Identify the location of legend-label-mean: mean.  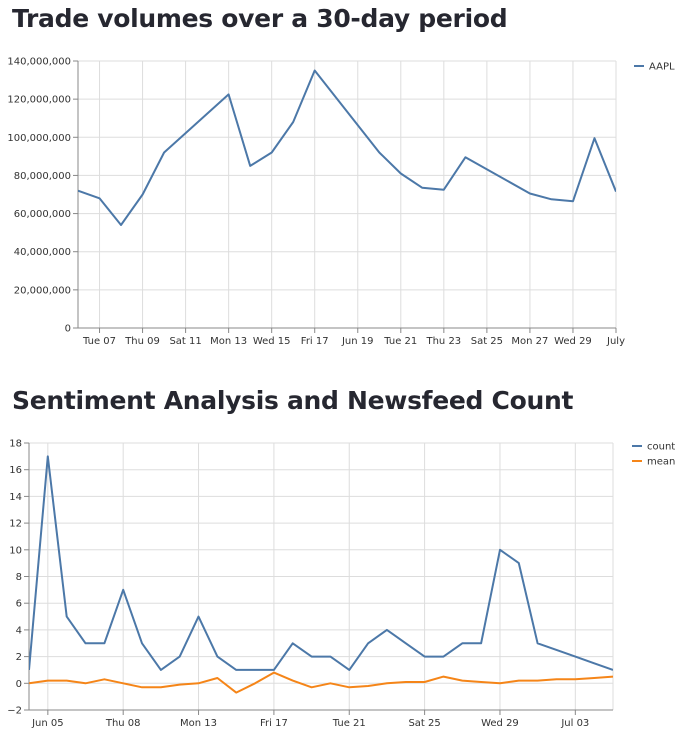
(661, 462).